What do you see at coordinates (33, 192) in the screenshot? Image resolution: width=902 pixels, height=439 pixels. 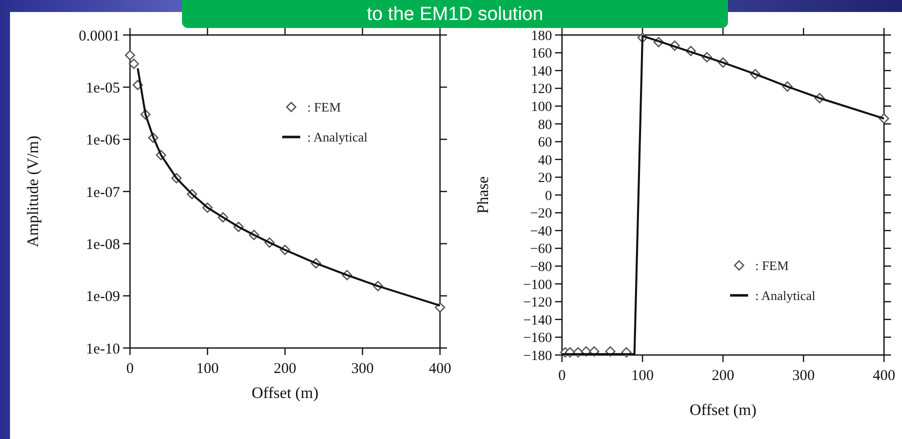 I see `y-axis-title: Amplitude (V/m)` at bounding box center [33, 192].